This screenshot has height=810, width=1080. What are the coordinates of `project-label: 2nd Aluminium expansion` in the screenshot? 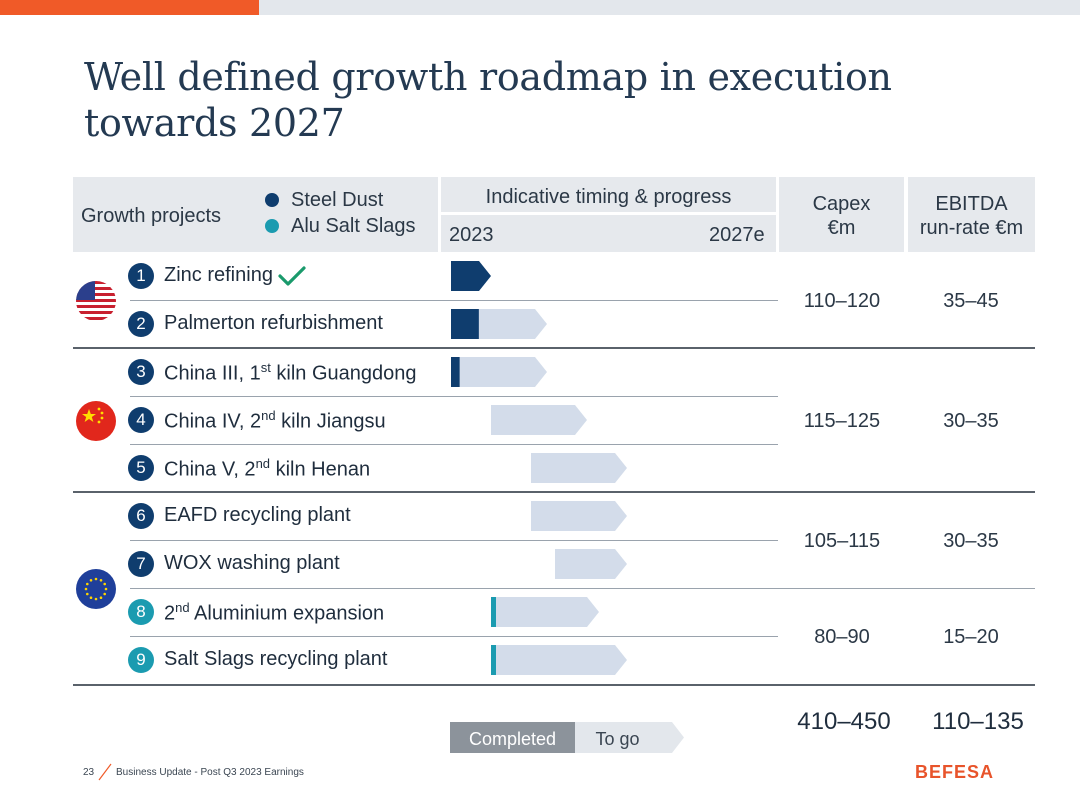 It's located at (274, 613).